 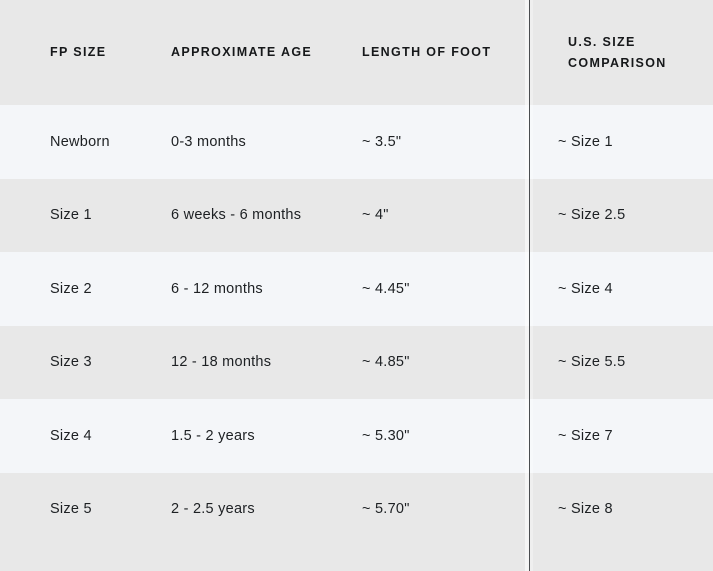 What do you see at coordinates (382, 141) in the screenshot?
I see `cell-length-of-foot: ~ 3.5"` at bounding box center [382, 141].